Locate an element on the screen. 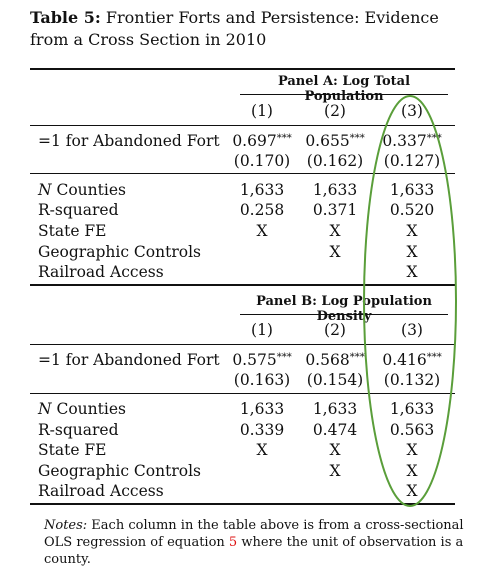 This screenshot has height=568, width=488. coefficient: 0.568*** is located at coordinates (335, 360).